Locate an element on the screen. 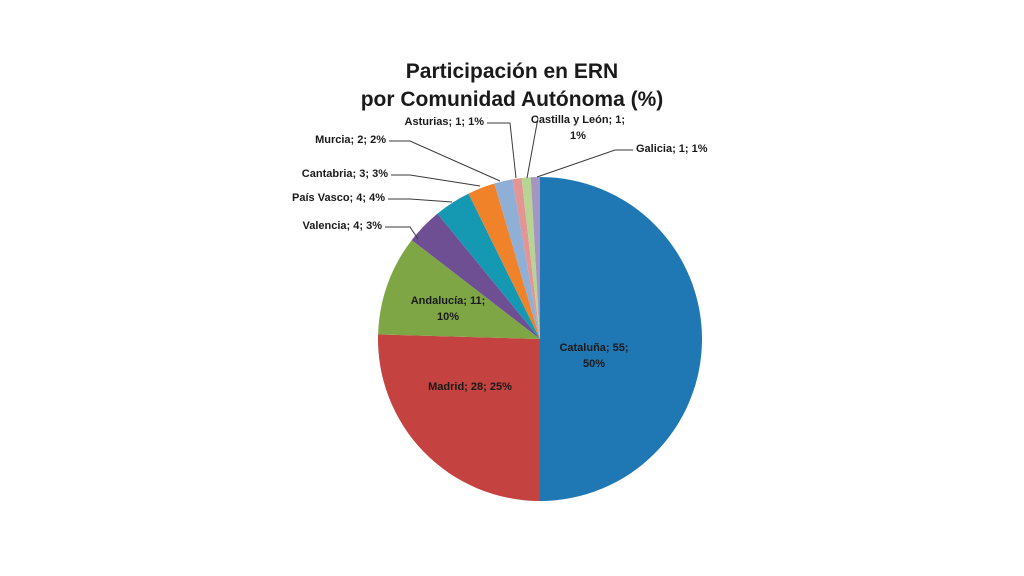 The image size is (1024, 576). slice-label-9: Galicia; 1; 1% is located at coordinates (672, 149).